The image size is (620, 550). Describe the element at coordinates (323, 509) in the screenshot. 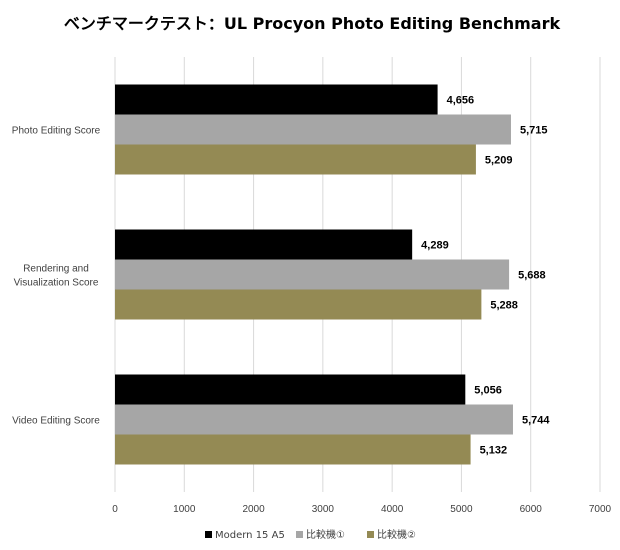

I see `x-tick-label: 3000` at that location.